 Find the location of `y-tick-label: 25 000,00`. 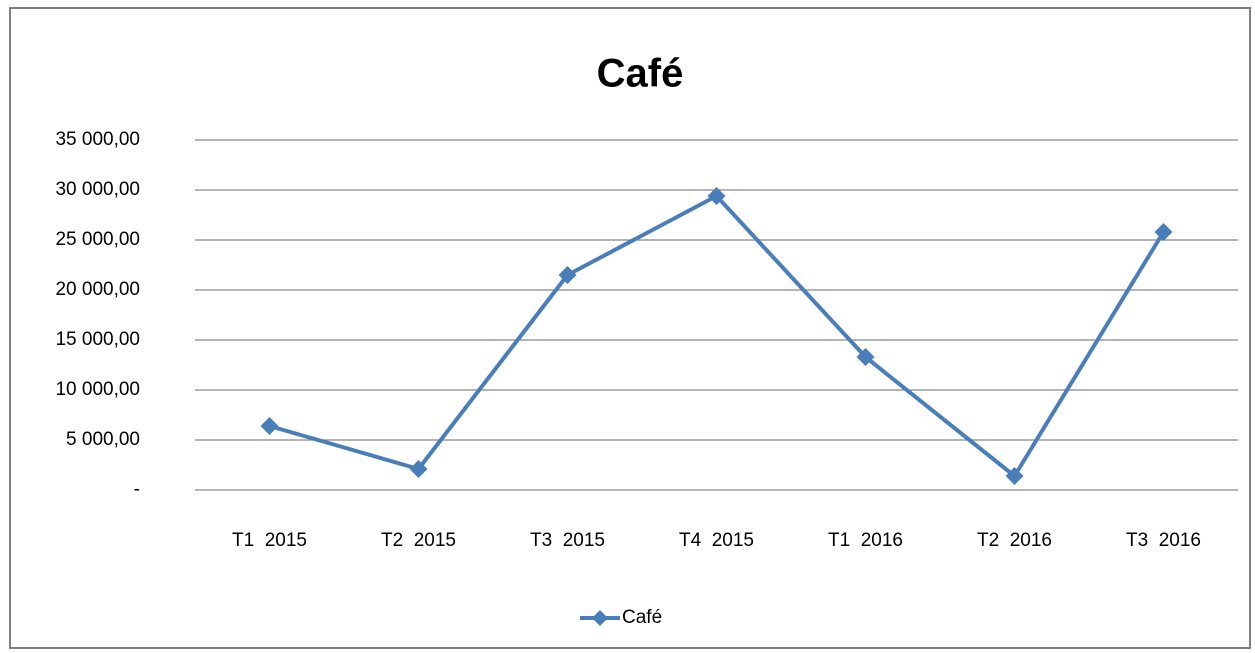

y-tick-label: 25 000,00 is located at coordinates (97, 239).